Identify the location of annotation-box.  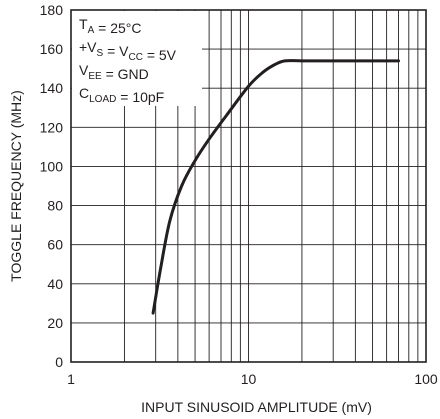
(137, 58).